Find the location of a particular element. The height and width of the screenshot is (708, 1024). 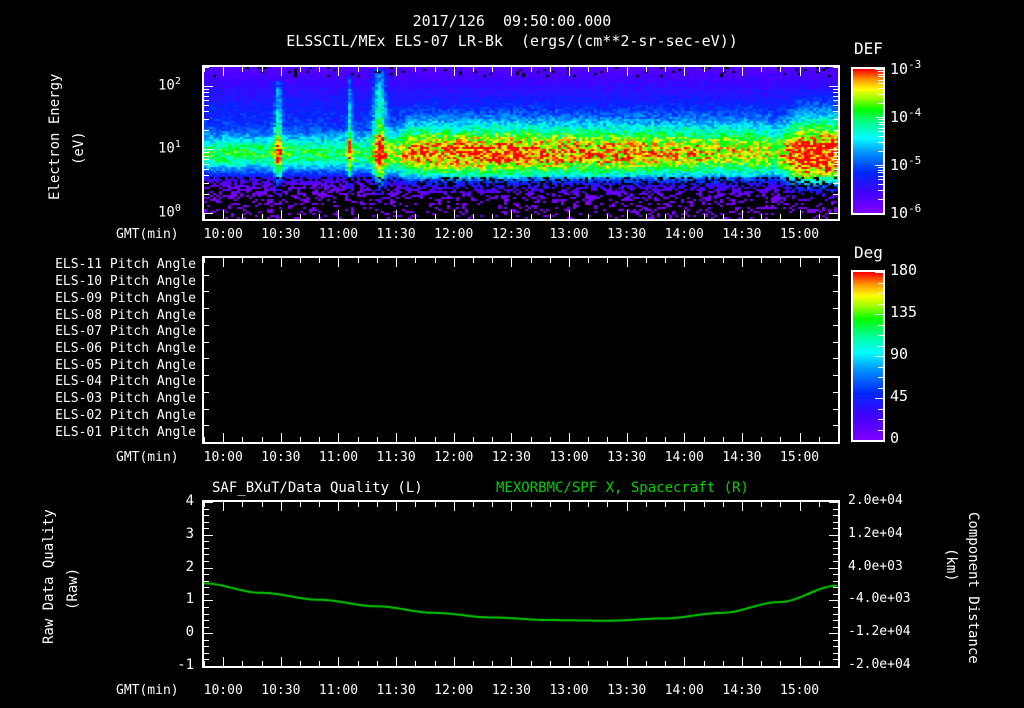

colorbar-def-title: DEF is located at coordinates (868, 48).